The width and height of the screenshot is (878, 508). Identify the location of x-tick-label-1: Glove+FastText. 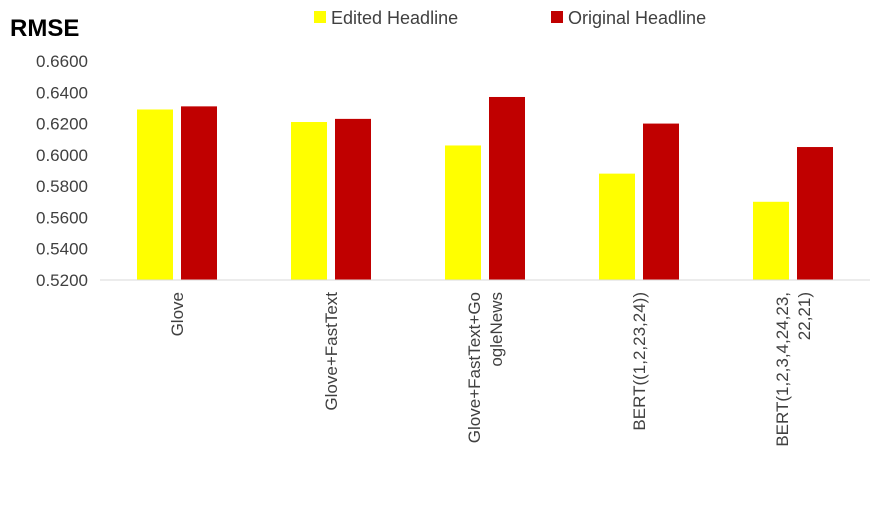
(331, 351).